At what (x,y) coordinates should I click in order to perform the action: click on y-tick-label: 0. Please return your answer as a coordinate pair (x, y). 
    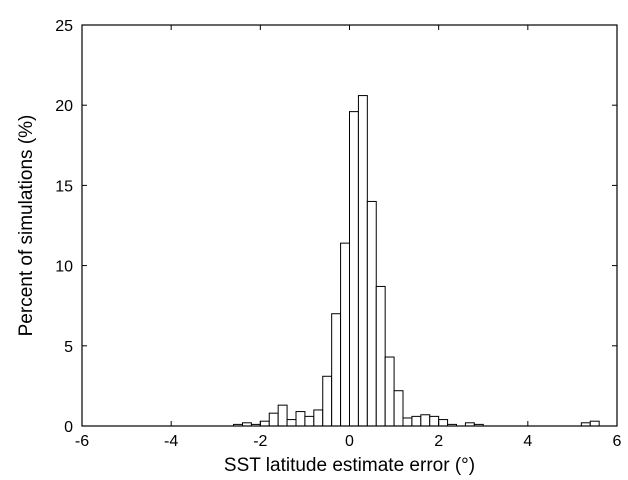
    Looking at the image, I should click on (68, 427).